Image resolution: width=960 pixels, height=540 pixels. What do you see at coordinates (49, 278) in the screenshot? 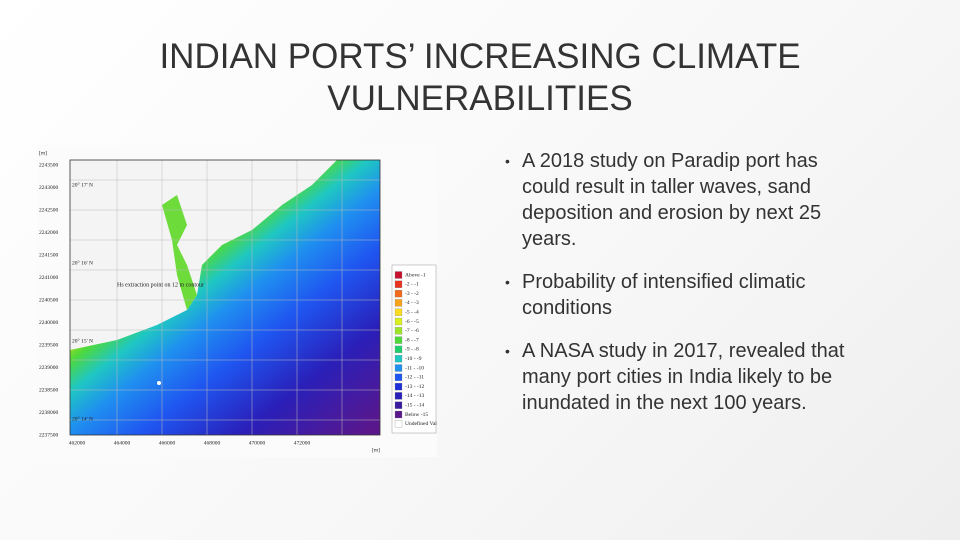
I see `y-axis-label: 2241000` at bounding box center [49, 278].